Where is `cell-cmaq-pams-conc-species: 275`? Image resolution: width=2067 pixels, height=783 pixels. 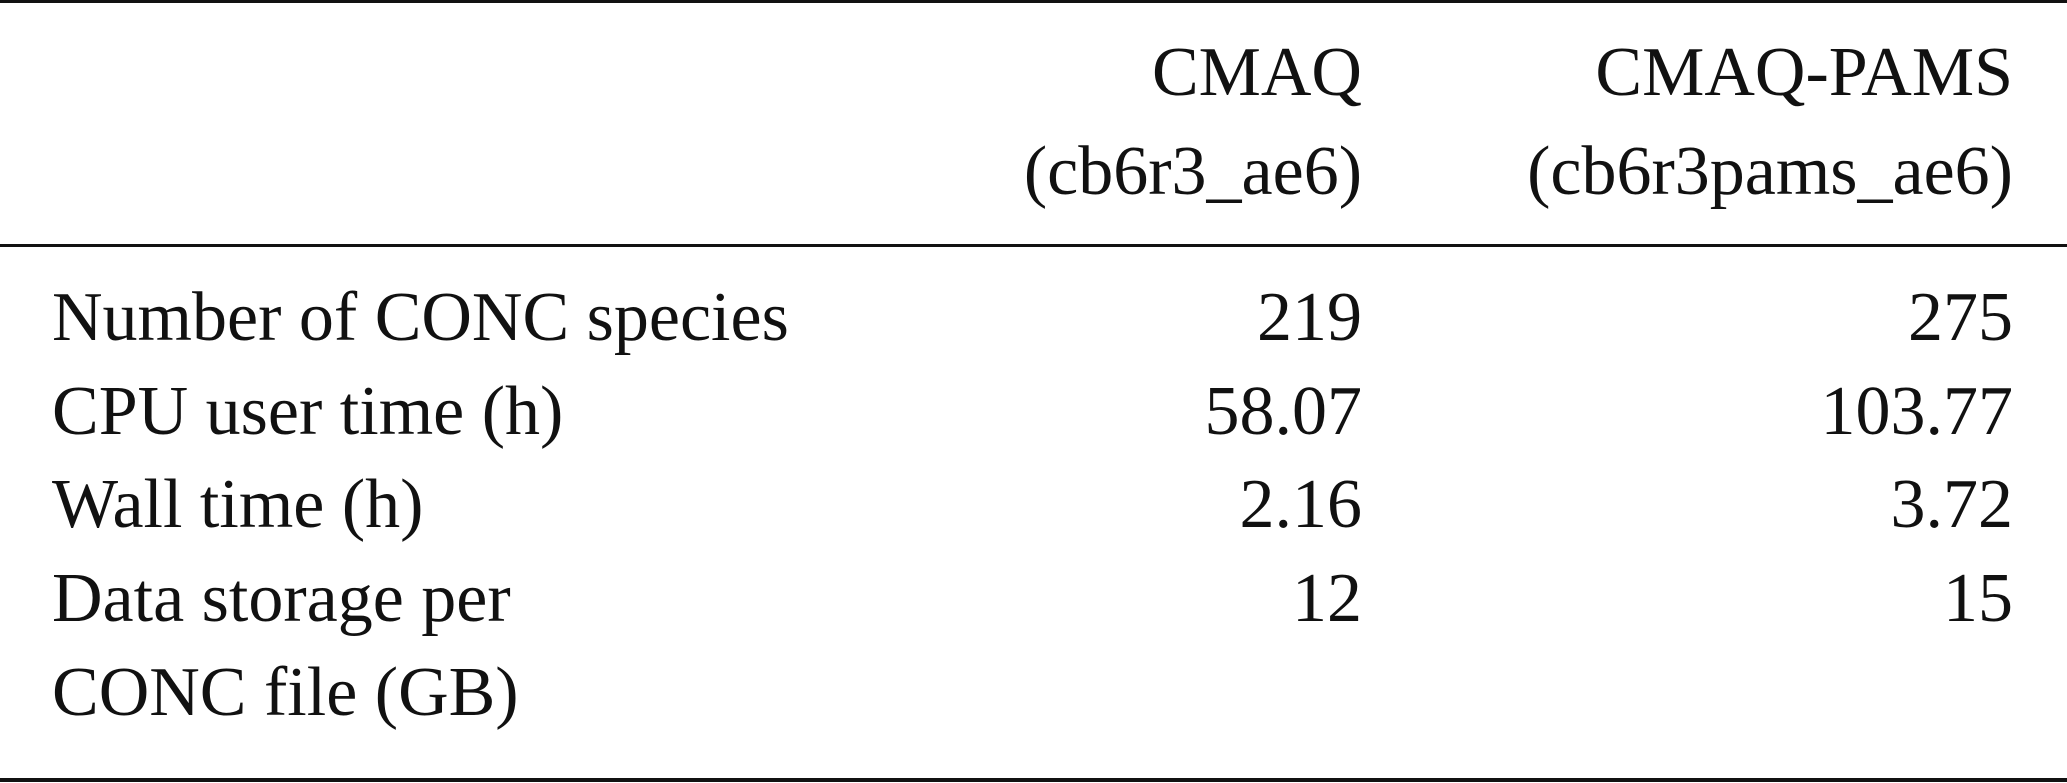 cell-cmaq-pams-conc-species: 275 is located at coordinates (1960, 317).